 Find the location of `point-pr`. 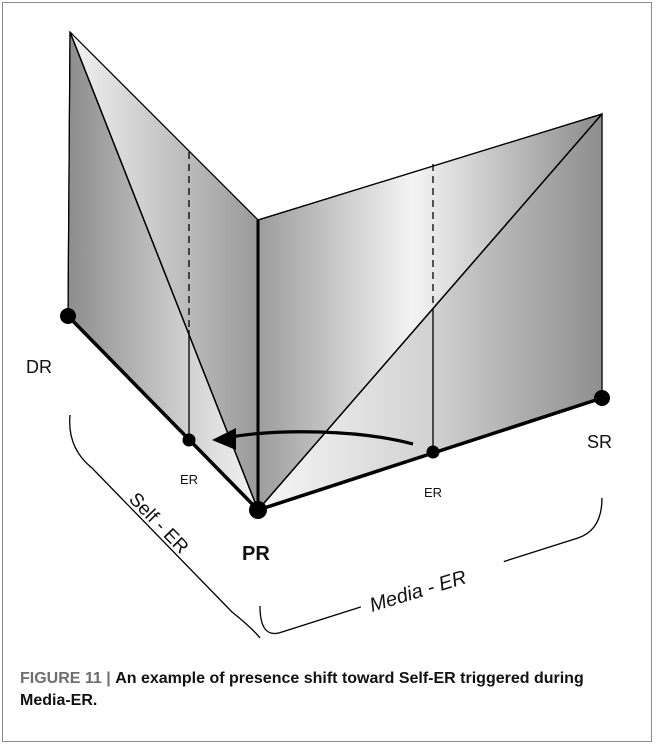

point-pr is located at coordinates (258, 510).